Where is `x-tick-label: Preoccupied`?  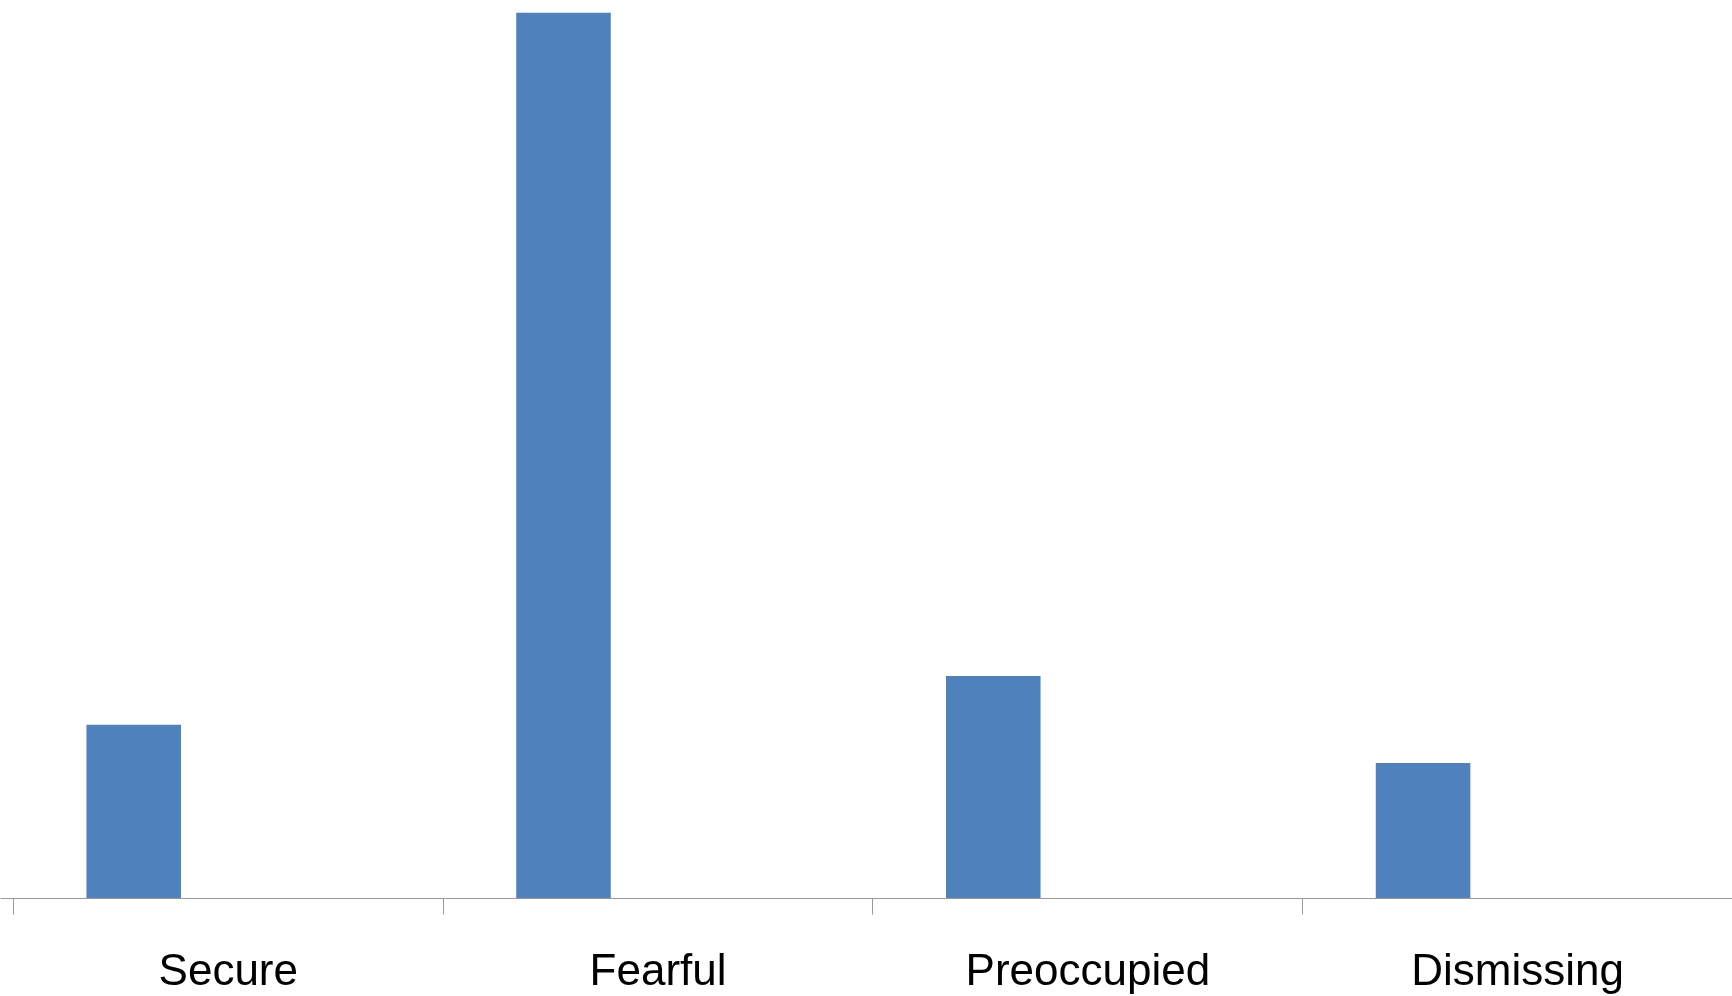 x-tick-label: Preoccupied is located at coordinates (1088, 969).